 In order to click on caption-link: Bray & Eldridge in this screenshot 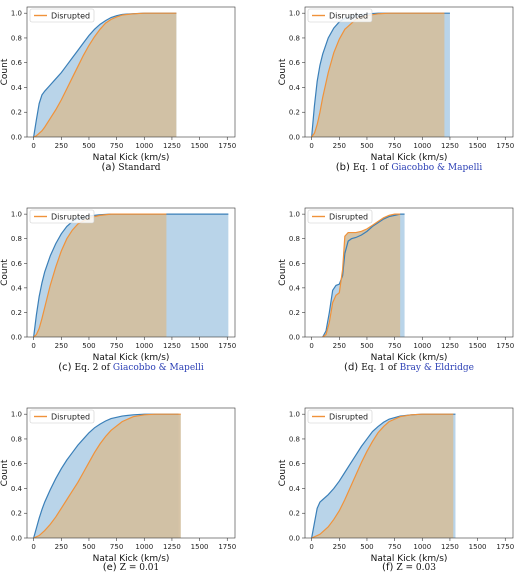, I will do `click(437, 368)`.